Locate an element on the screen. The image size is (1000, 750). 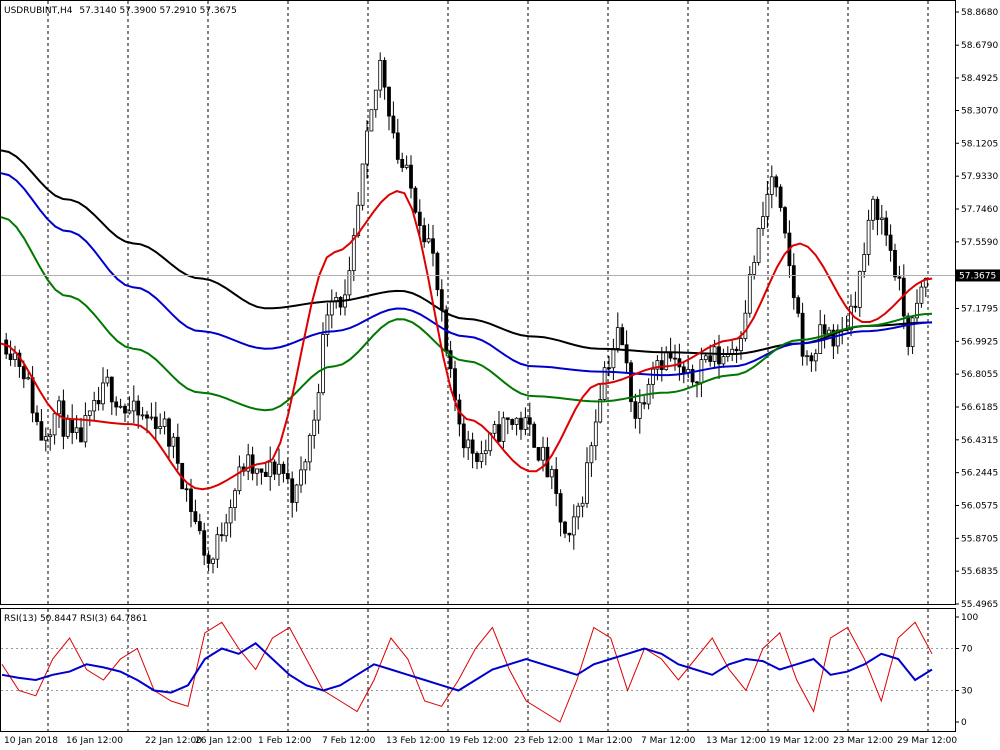
current-price-marker: 57.3675 is located at coordinates (978, 275).